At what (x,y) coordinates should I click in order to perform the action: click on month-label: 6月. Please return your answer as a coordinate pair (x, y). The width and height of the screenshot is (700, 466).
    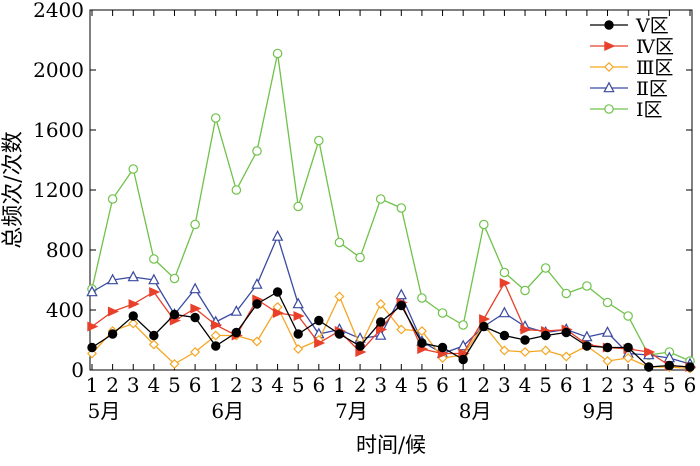
    Looking at the image, I should click on (227, 411).